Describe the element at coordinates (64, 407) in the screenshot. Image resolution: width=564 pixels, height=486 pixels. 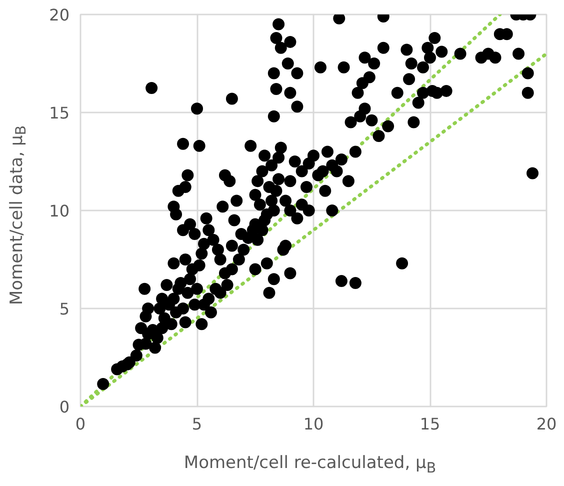
I see `y-tick-label: 0` at that location.